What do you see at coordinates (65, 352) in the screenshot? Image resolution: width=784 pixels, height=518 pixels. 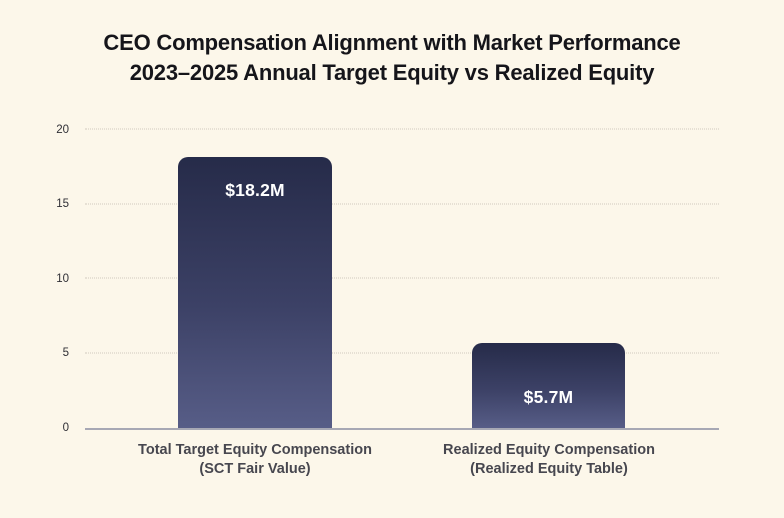 I see `y-tick-label: 5` at bounding box center [65, 352].